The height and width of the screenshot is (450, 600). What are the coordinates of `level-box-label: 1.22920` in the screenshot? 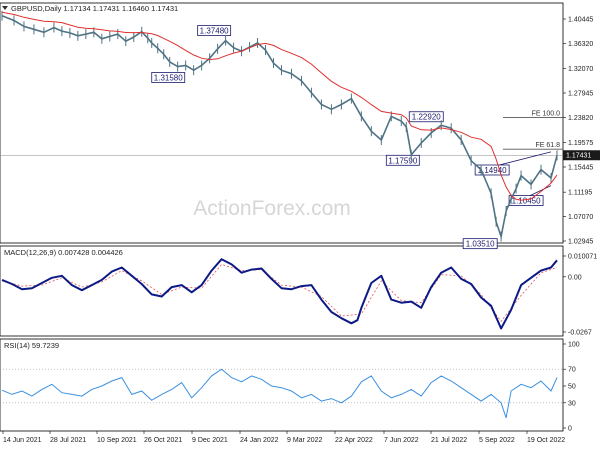 It's located at (426, 117).